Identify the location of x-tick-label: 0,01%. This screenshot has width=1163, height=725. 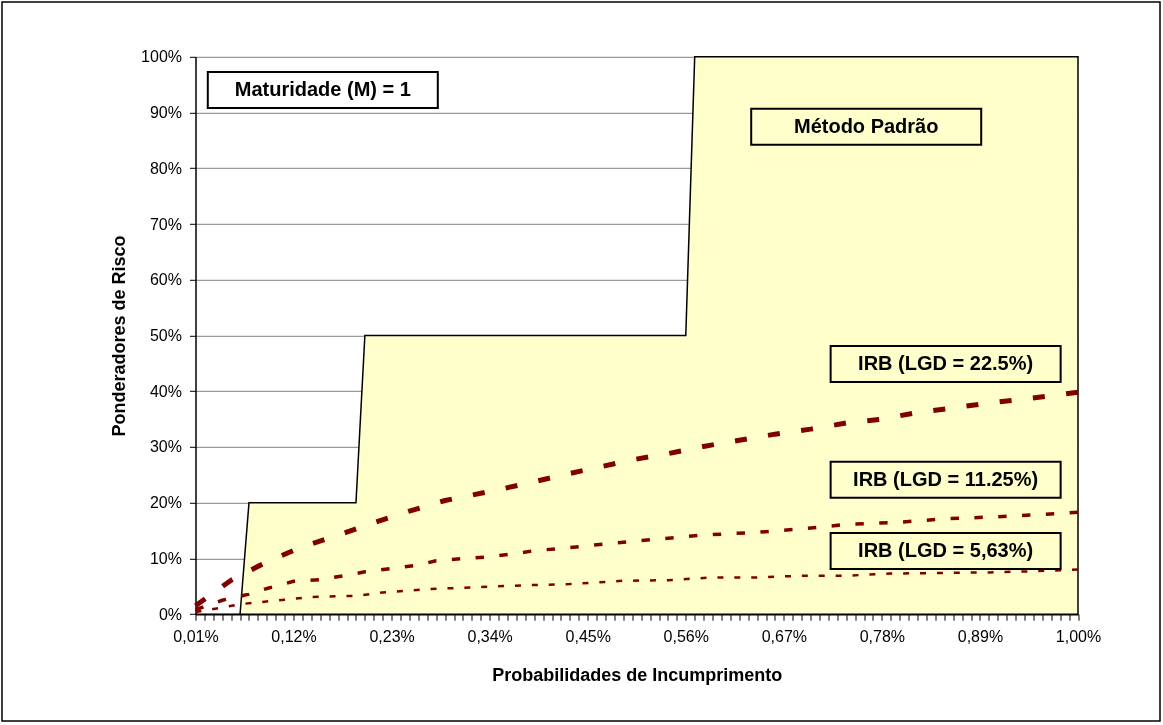
(196, 636).